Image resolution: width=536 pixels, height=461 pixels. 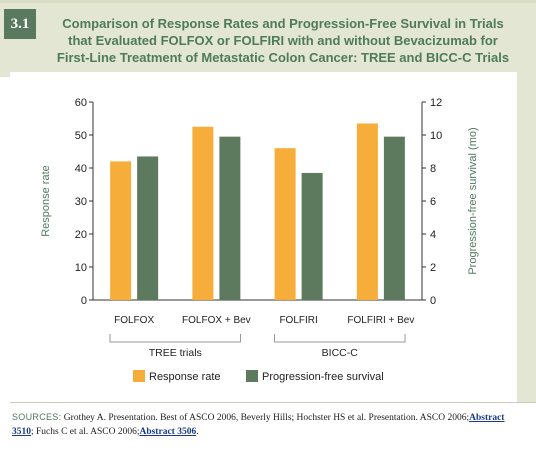 What do you see at coordinates (20, 24) in the screenshot?
I see `figure-number: 3.1` at bounding box center [20, 24].